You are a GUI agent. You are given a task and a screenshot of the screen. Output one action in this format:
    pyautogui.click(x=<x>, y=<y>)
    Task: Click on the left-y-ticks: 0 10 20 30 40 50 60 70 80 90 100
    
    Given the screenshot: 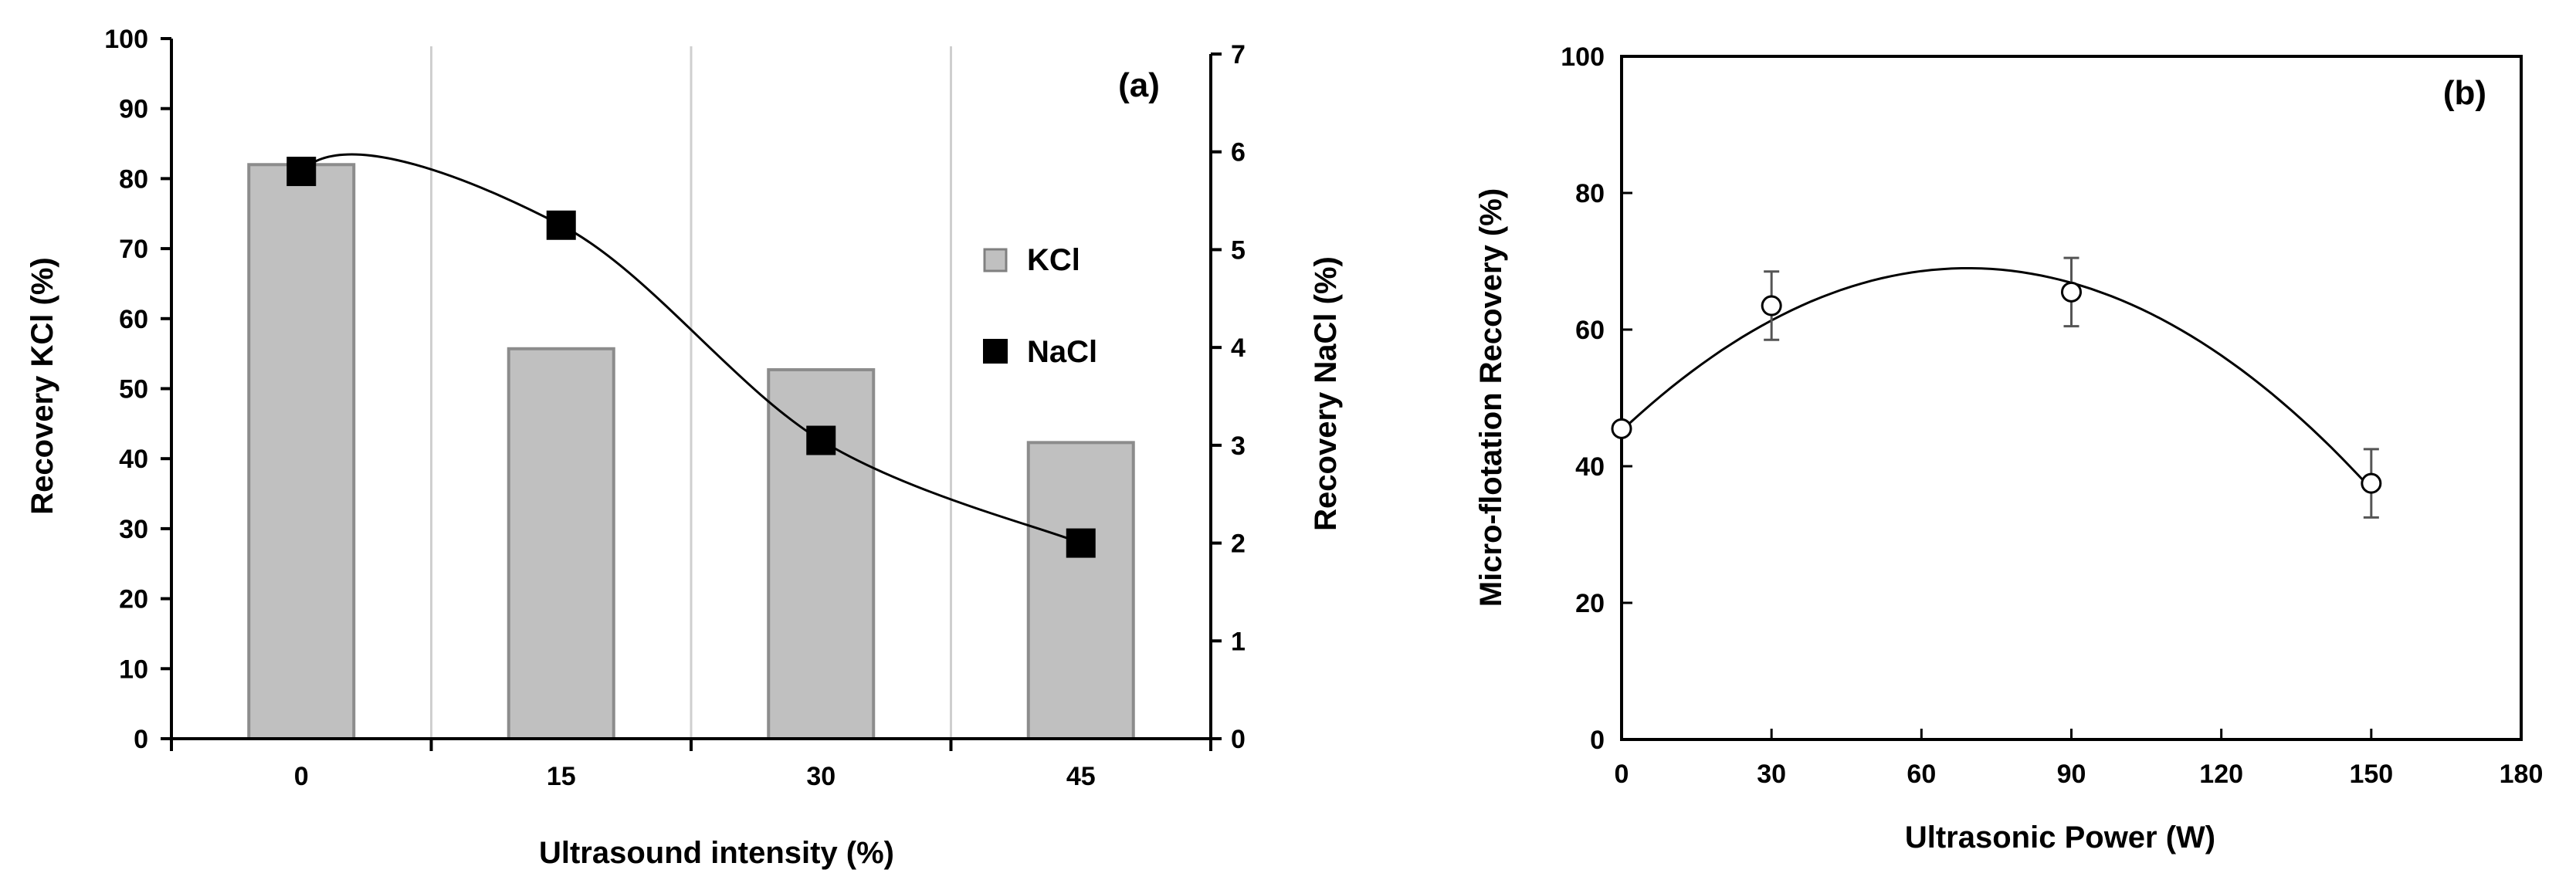 What is the action you would take?
    pyautogui.click(x=137, y=389)
    